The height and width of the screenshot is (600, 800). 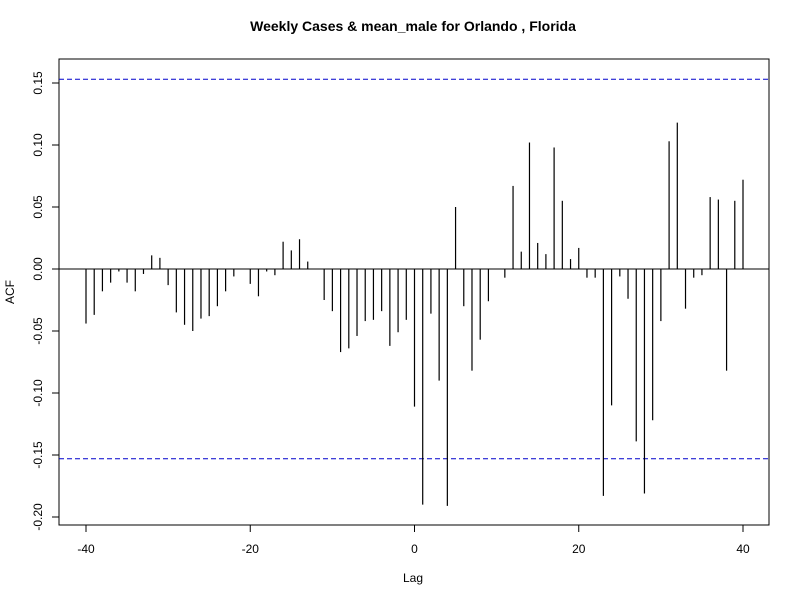 What do you see at coordinates (86, 549) in the screenshot?
I see `x-tick-label: -40` at bounding box center [86, 549].